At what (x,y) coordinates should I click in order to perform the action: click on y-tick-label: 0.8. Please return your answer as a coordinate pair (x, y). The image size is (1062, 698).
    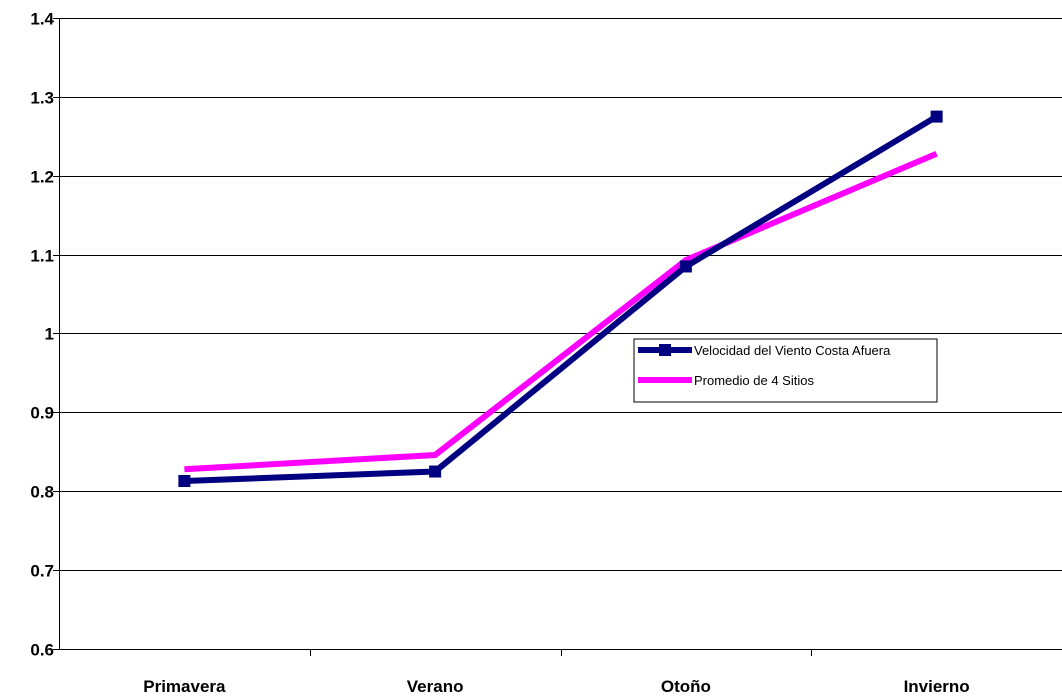
    Looking at the image, I should click on (42, 492).